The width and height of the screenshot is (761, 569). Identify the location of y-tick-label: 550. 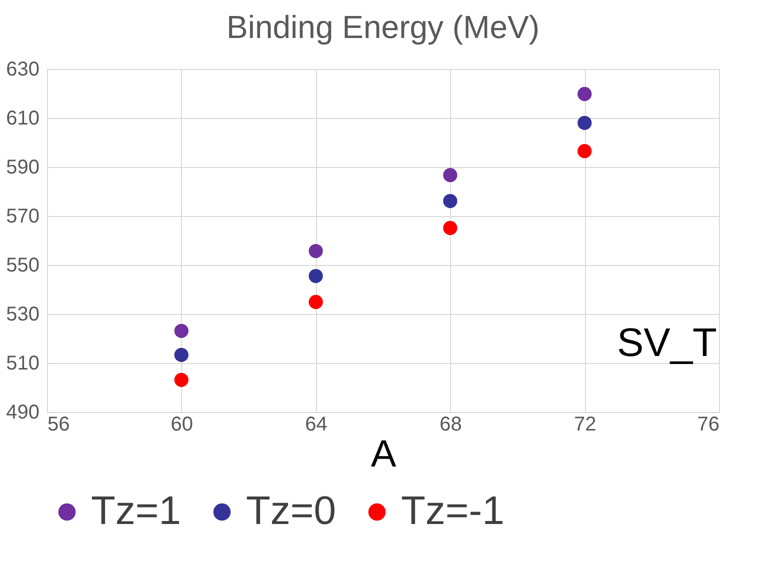
(23, 265).